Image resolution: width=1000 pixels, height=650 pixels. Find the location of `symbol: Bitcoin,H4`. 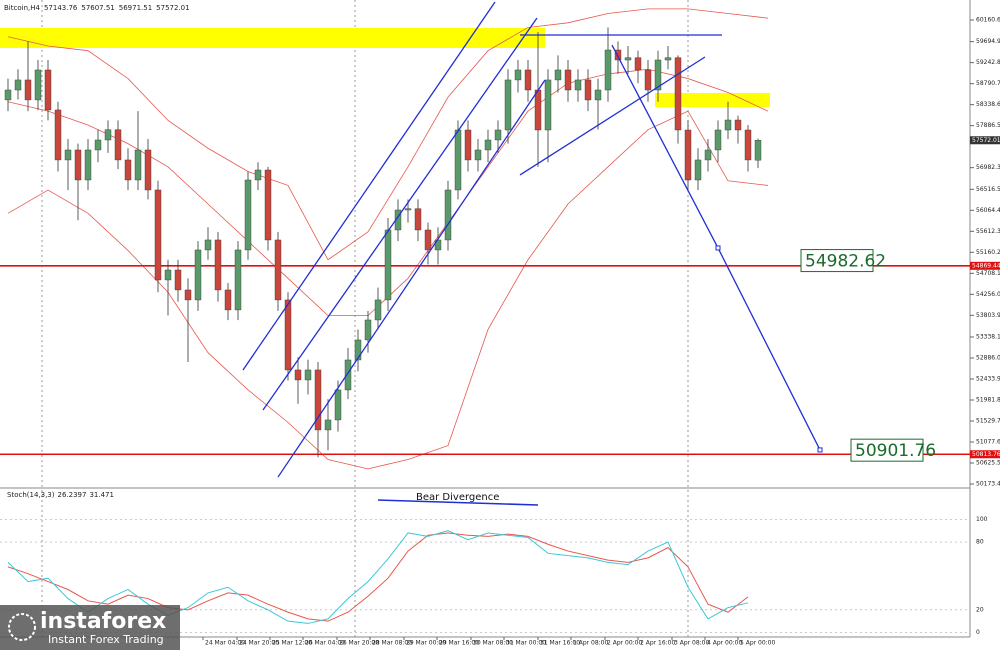

symbol: Bitcoin,H4 is located at coordinates (22, 8).